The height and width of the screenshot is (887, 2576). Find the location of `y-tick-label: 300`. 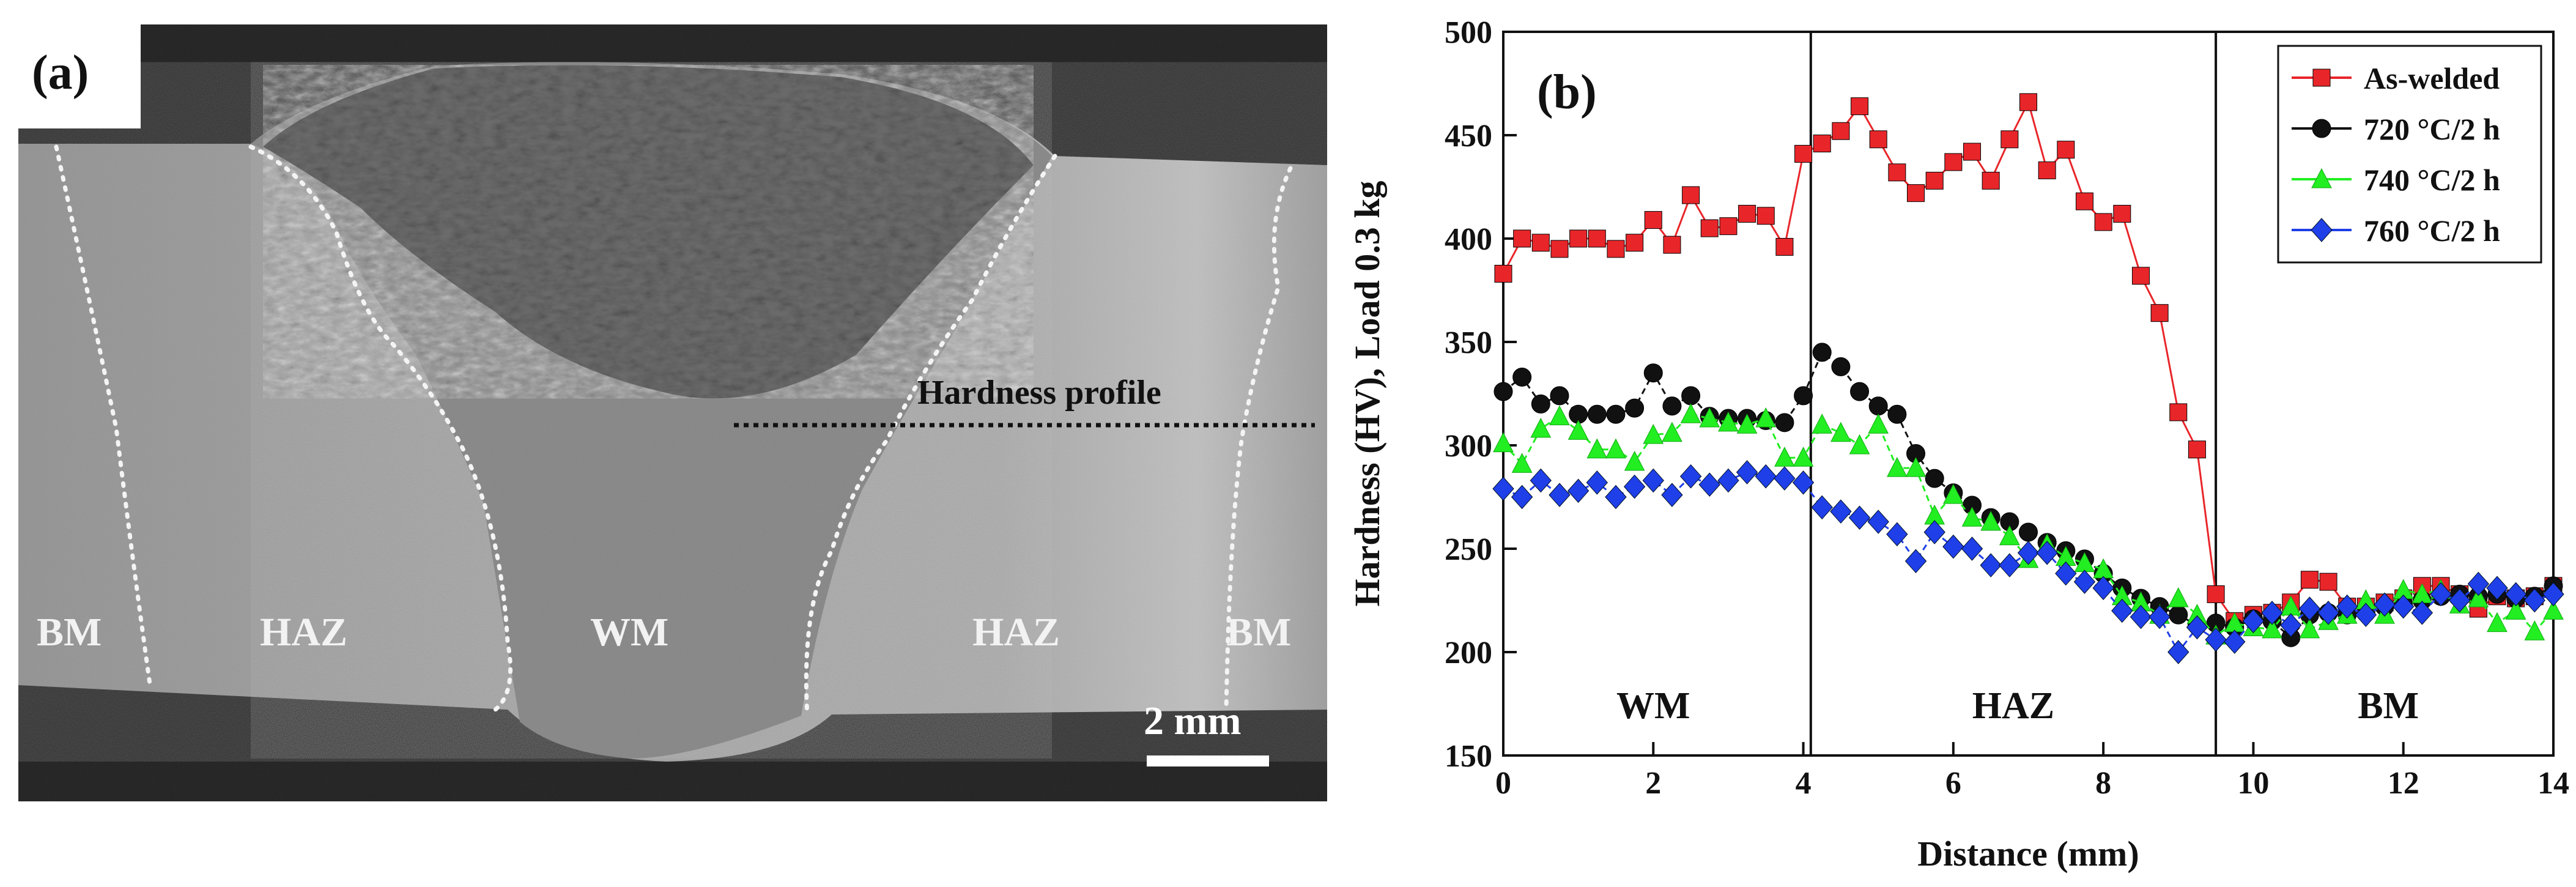

y-tick-label: 300 is located at coordinates (1468, 447).